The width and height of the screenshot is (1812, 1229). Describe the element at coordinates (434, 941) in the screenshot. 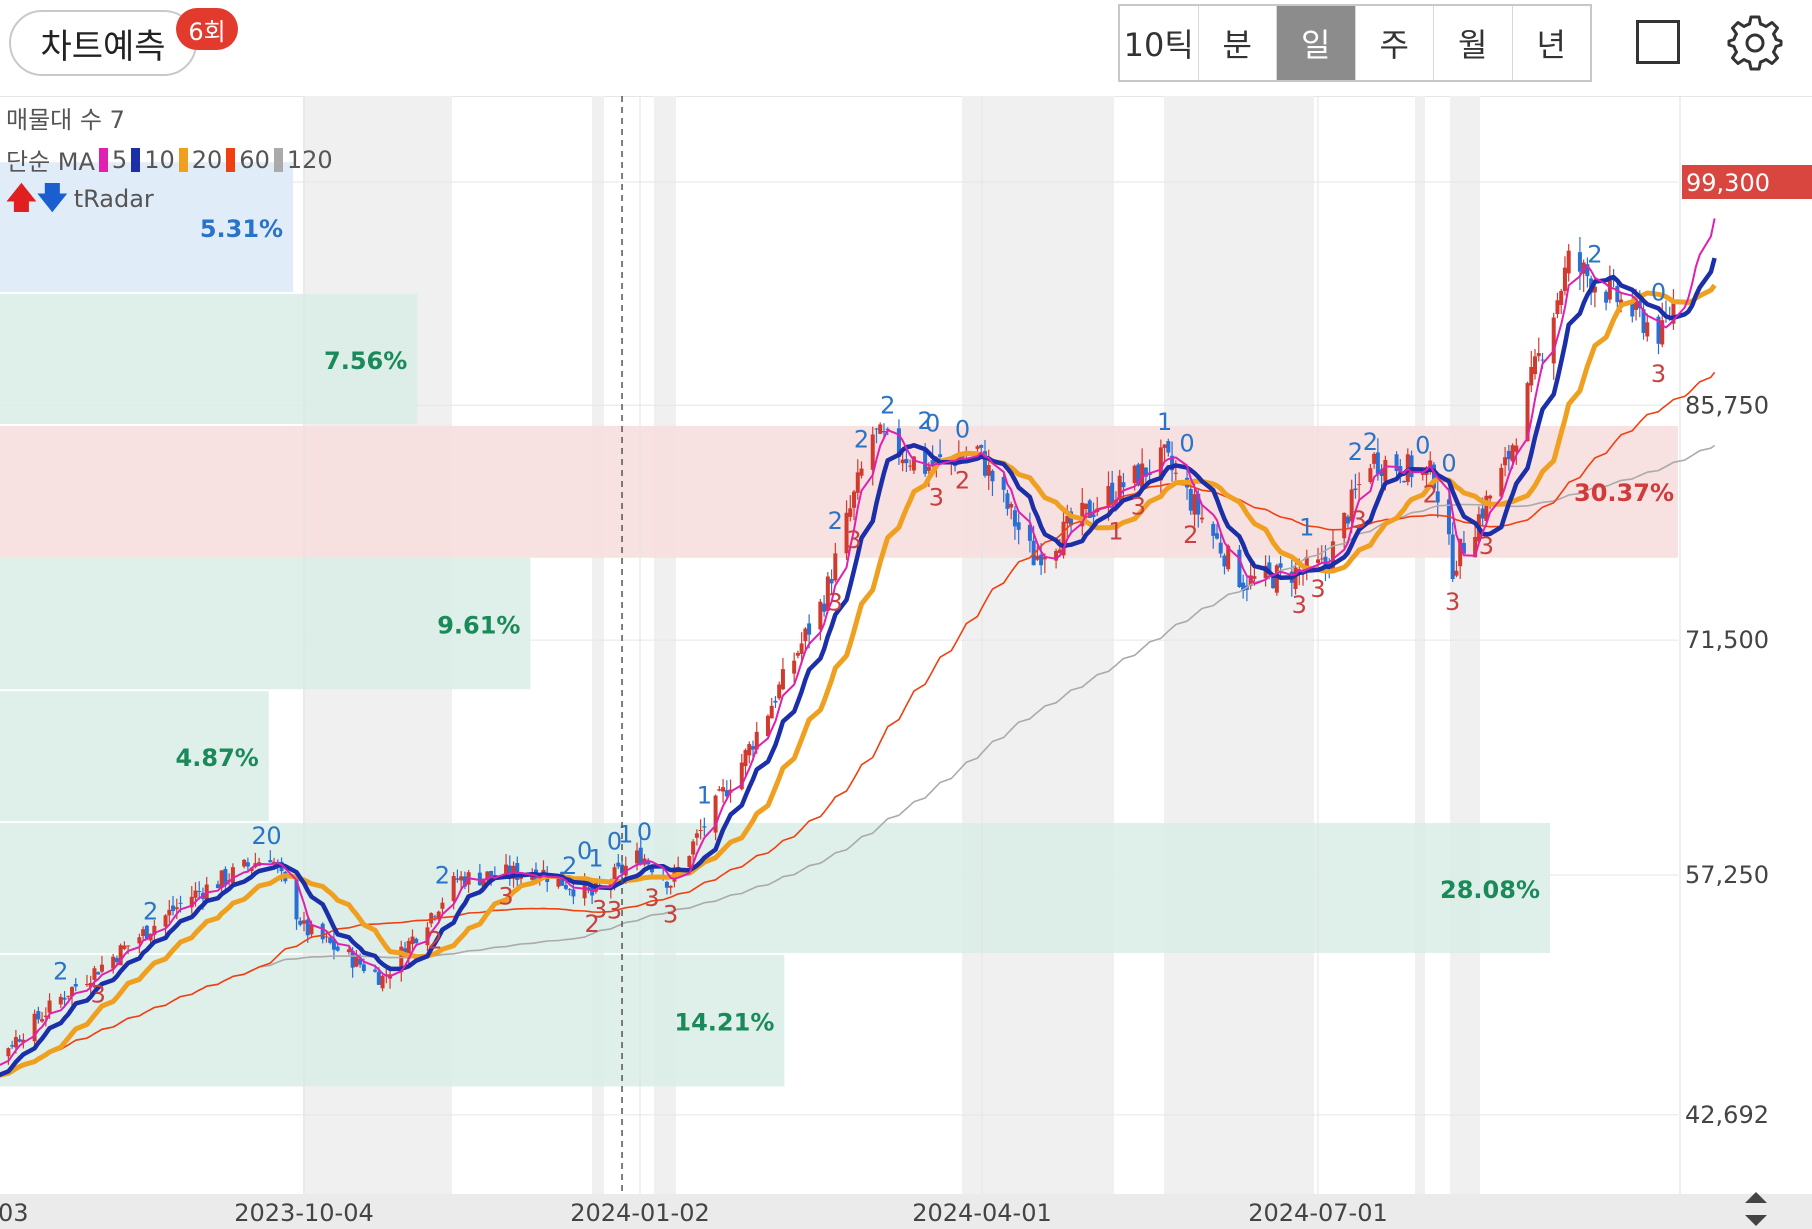

I see `trough-marker-29: 2` at that location.